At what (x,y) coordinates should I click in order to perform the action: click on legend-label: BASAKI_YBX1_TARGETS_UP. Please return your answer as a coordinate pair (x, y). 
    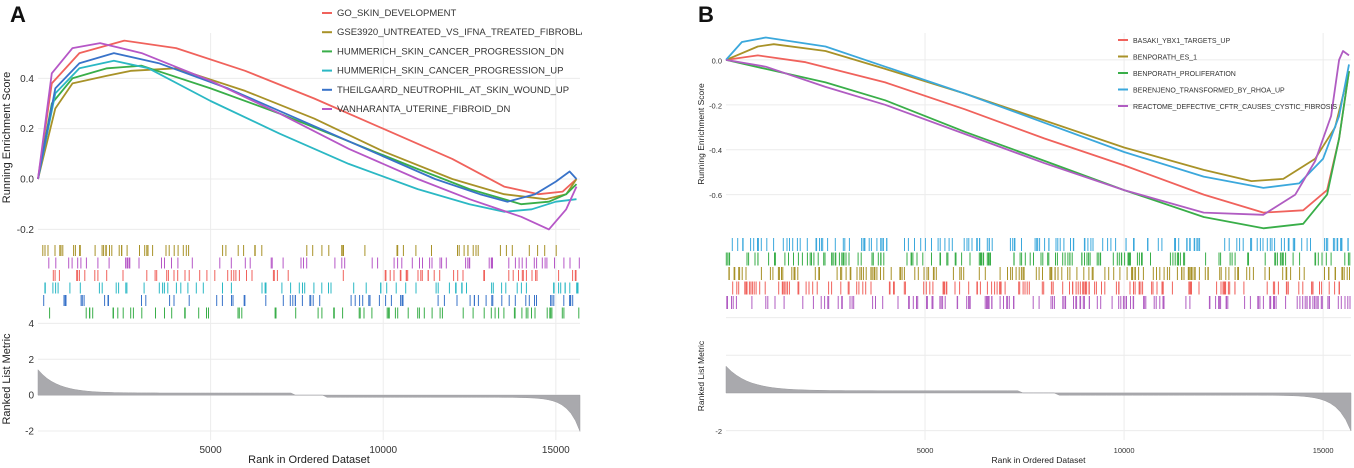
    Looking at the image, I should click on (1181, 41).